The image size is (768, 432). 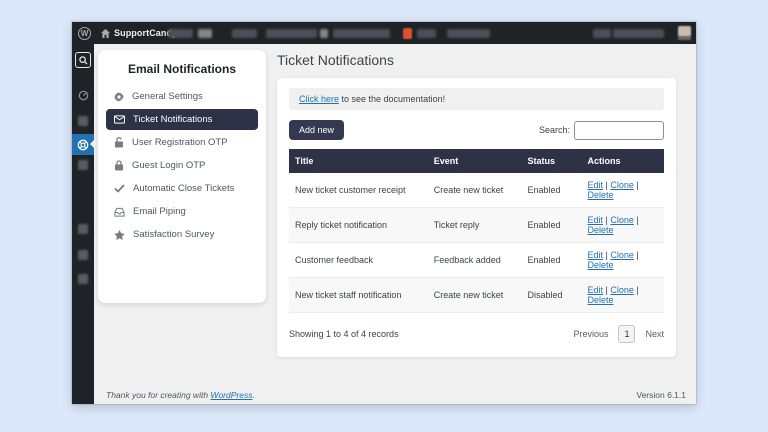 I want to click on footer-thanks: Thank you for creating with WordPress., so click(x=180, y=395).